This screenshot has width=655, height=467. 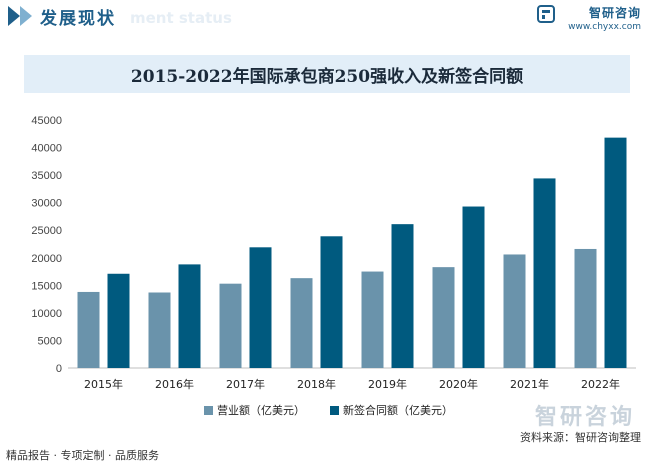 I want to click on chart-title-bar: 2015-2022年国际承包商250强收入及新签合同额, so click(x=327, y=74).